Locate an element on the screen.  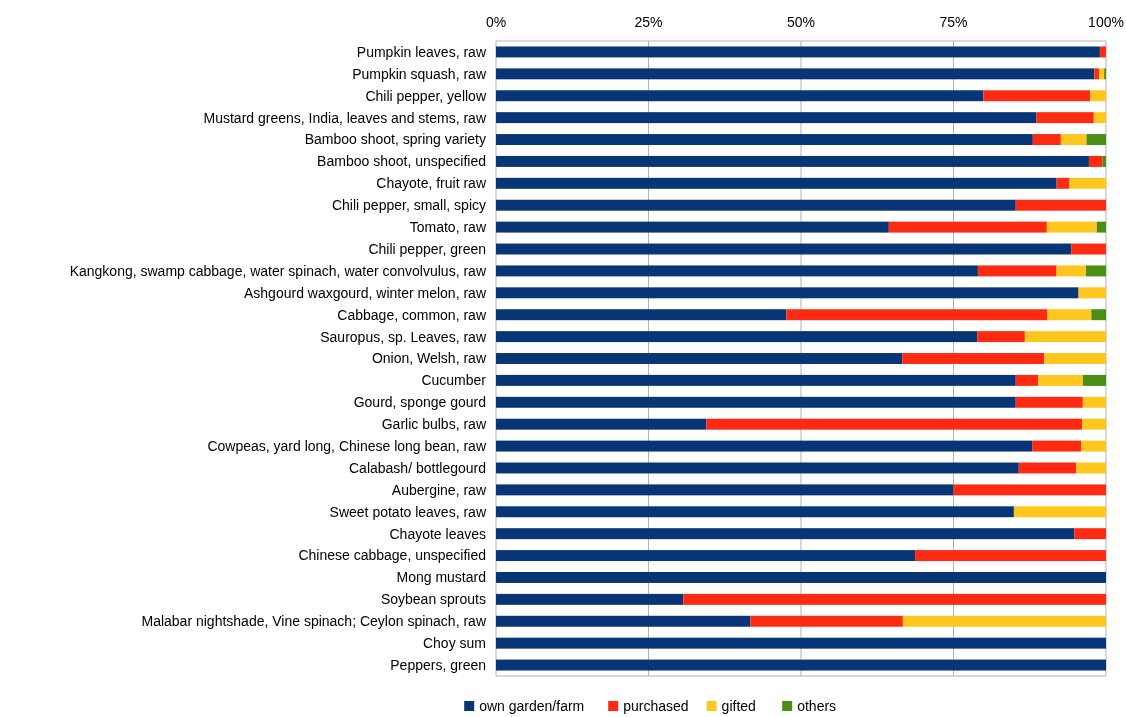
x-tick-label: 0% is located at coordinates (496, 22).